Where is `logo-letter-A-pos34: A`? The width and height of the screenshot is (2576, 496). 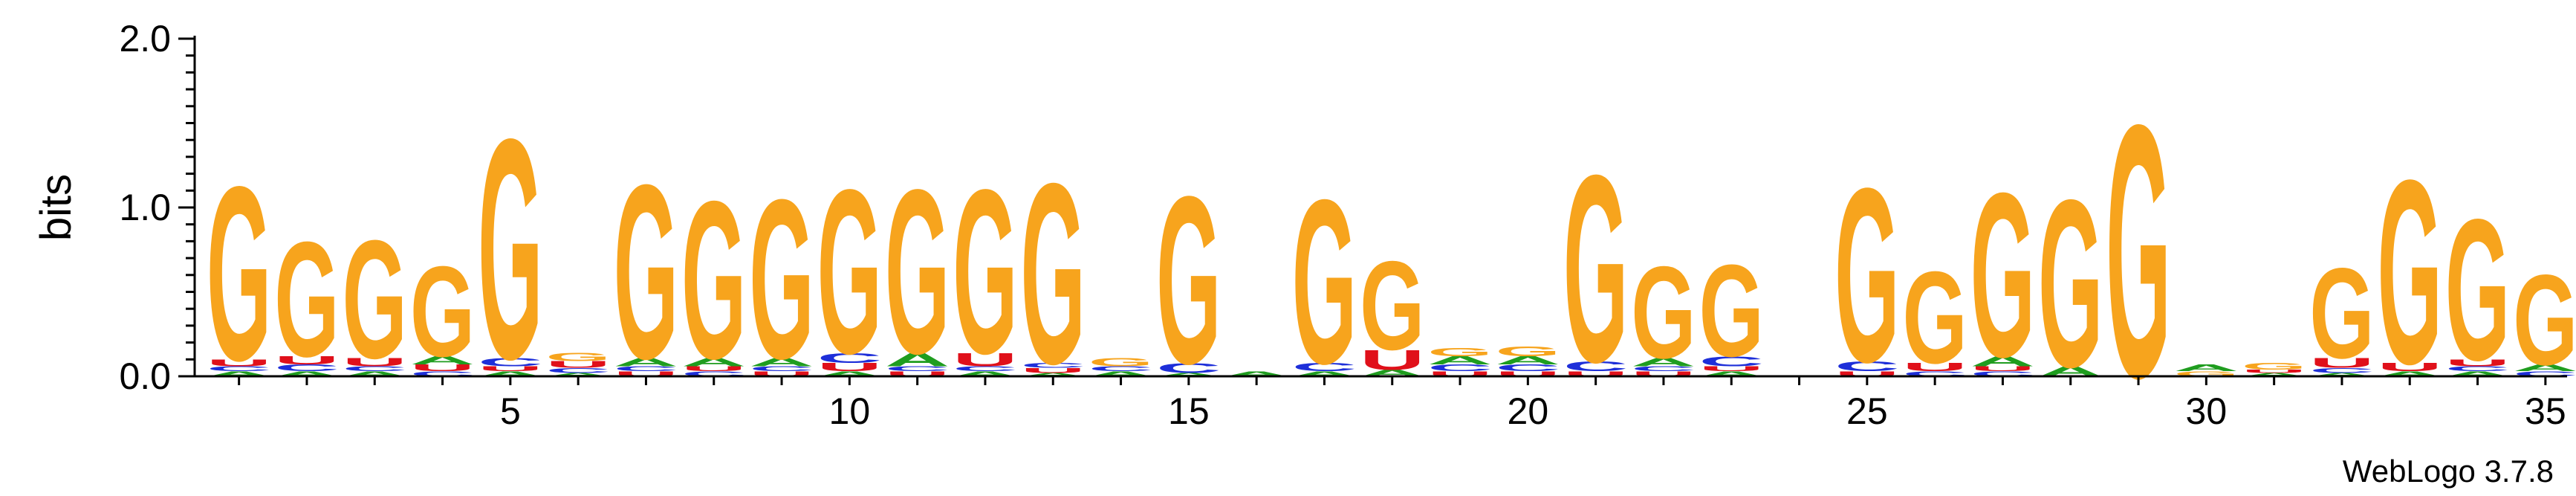 logo-letter-A-pos34: A is located at coordinates (2477, 374).